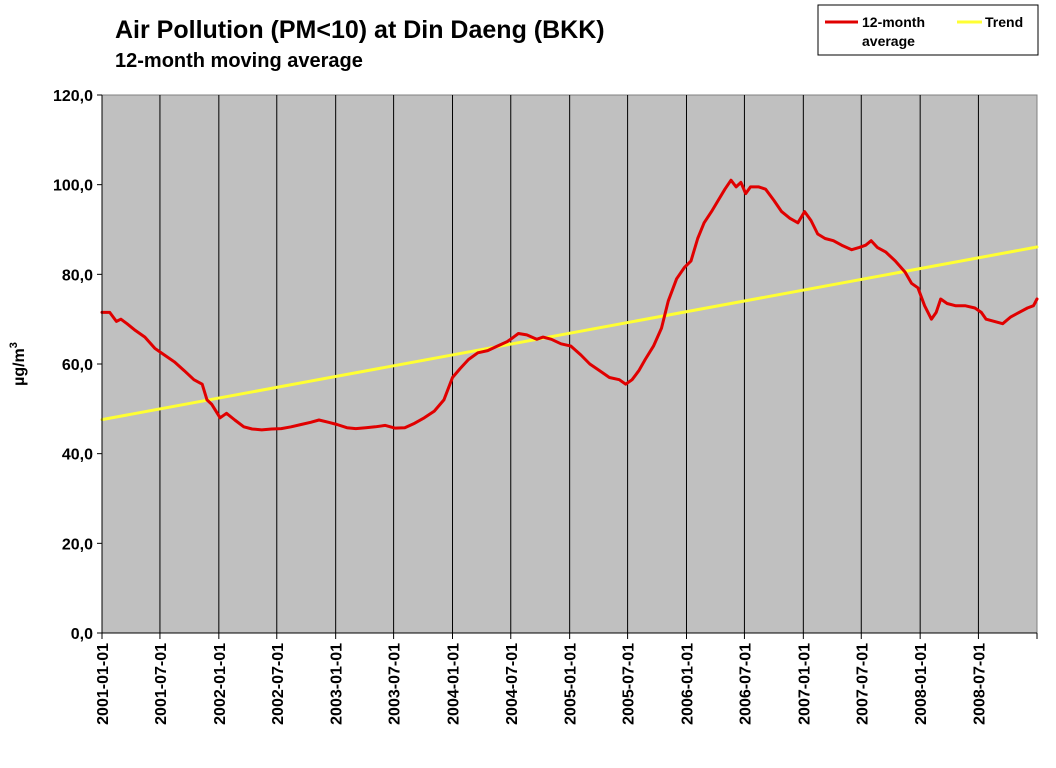 This screenshot has height=768, width=1056. Describe the element at coordinates (745, 684) in the screenshot. I see `x-tick-label: 2006-07-01` at that location.